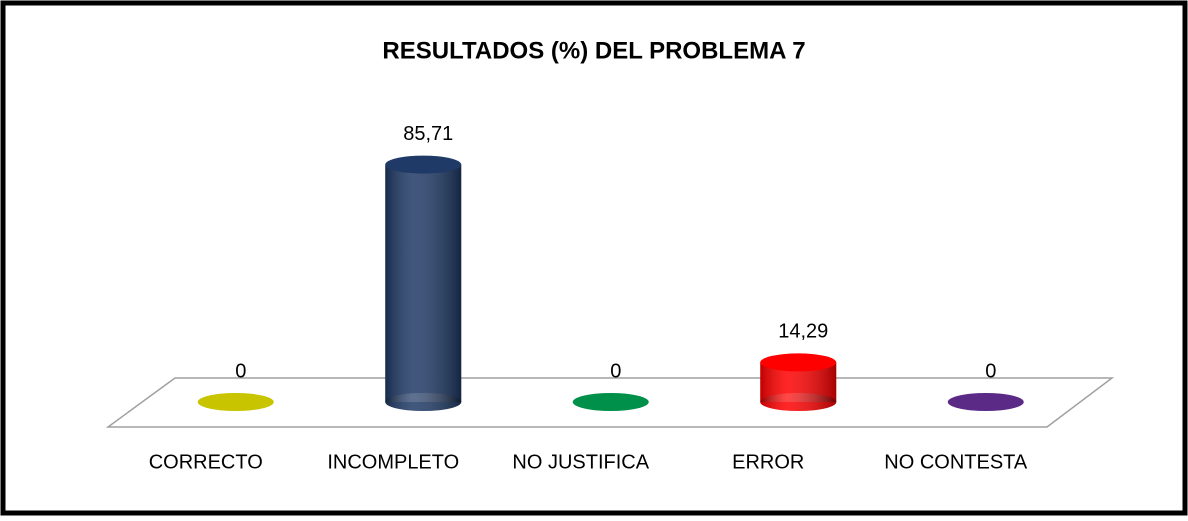 The height and width of the screenshot is (521, 1188). I want to click on x-tick-label: ERROR, so click(768, 462).